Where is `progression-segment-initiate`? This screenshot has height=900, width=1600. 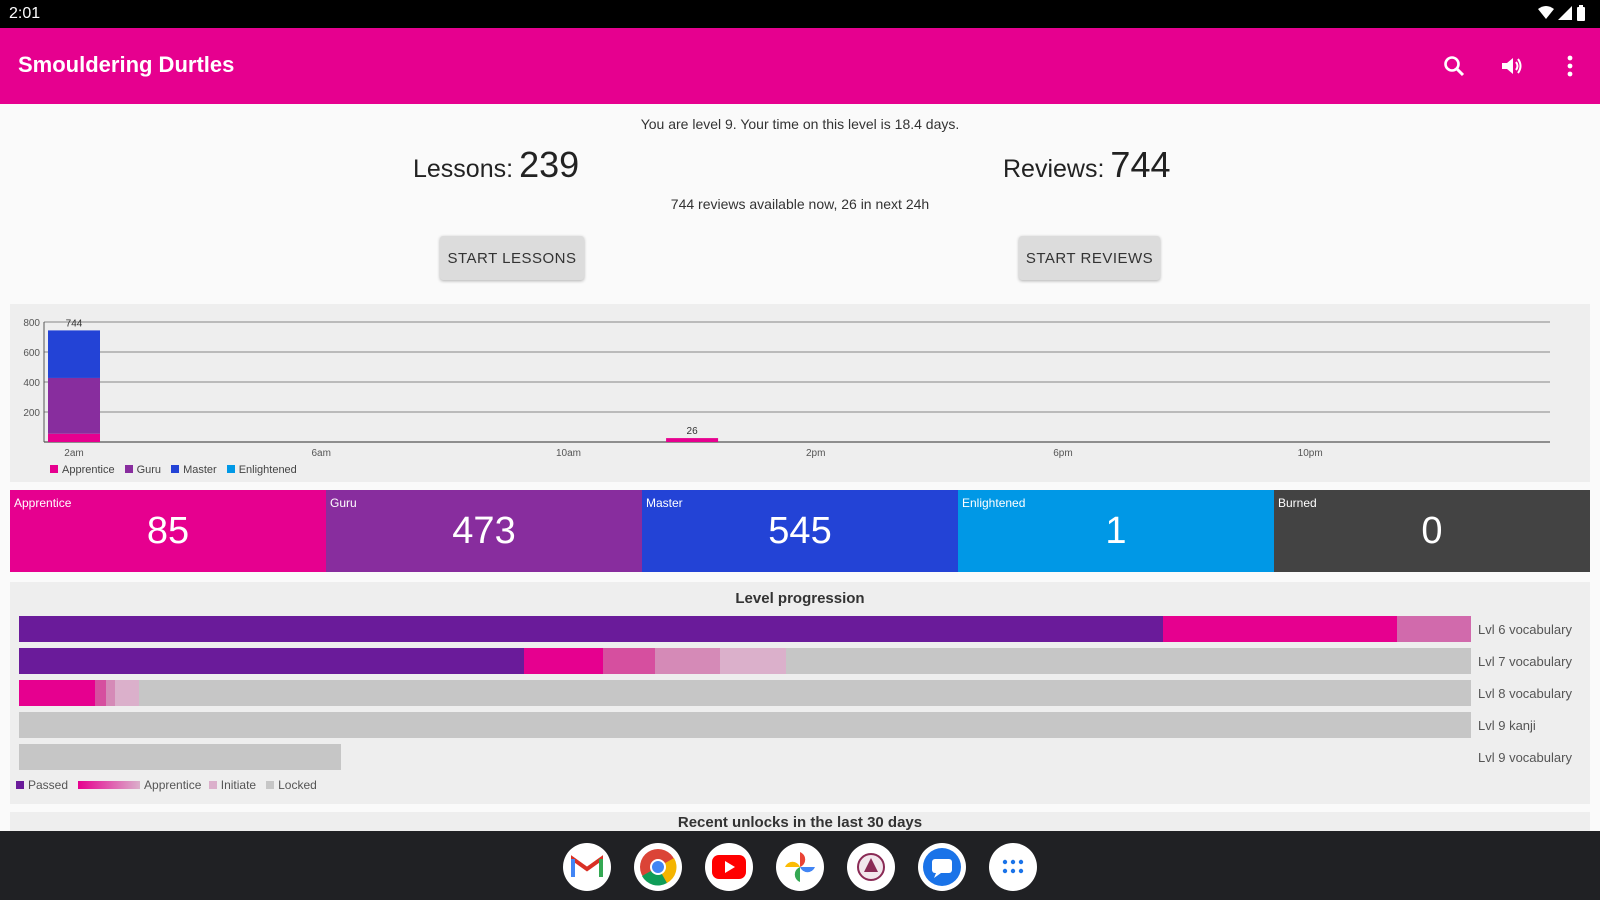
progression-segment-initiate is located at coordinates (753, 661).